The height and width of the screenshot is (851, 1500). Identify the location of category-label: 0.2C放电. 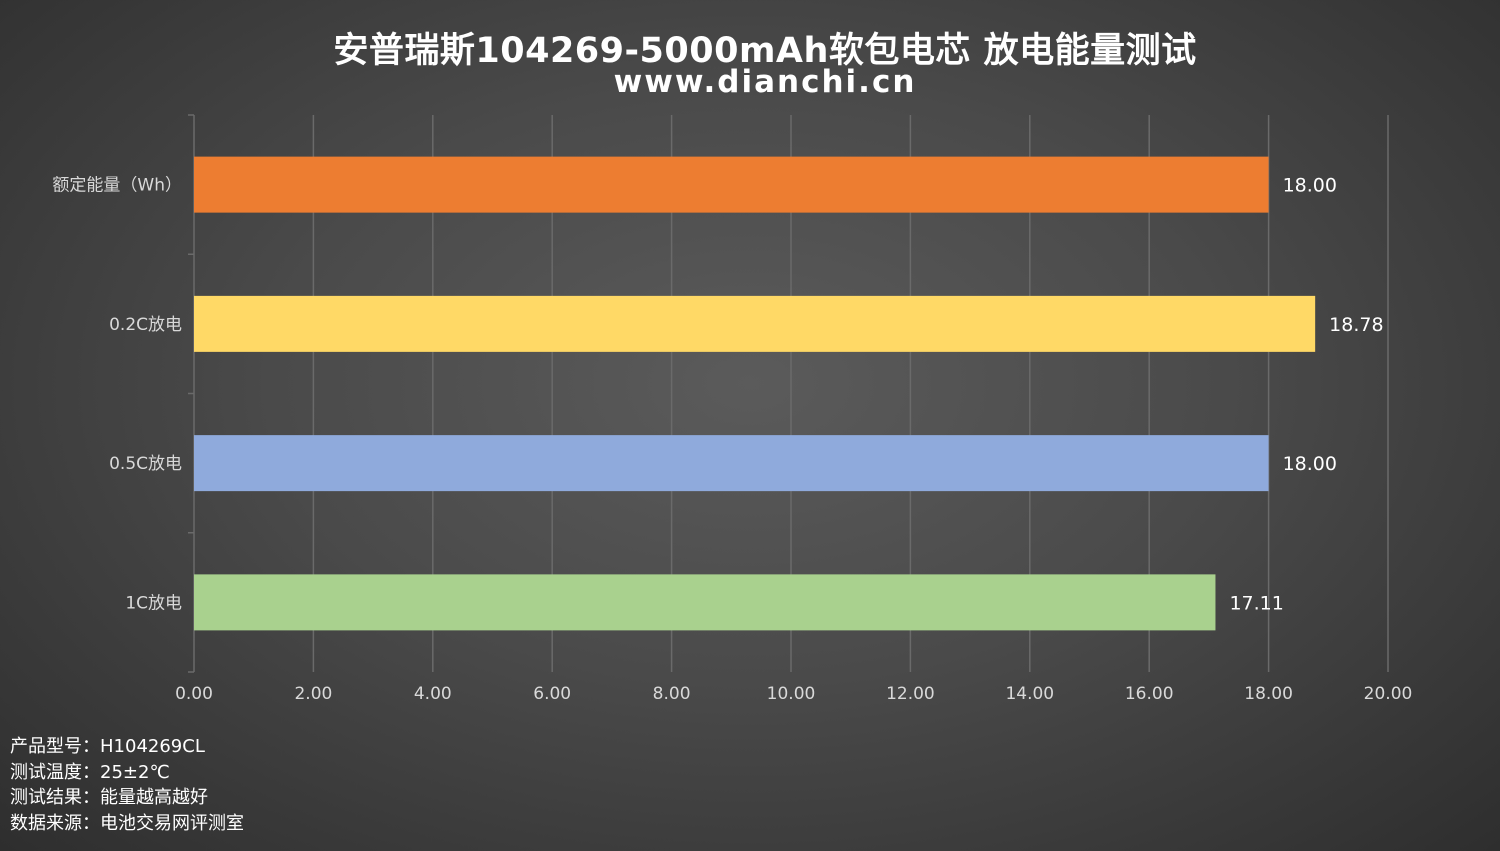
(145, 325).